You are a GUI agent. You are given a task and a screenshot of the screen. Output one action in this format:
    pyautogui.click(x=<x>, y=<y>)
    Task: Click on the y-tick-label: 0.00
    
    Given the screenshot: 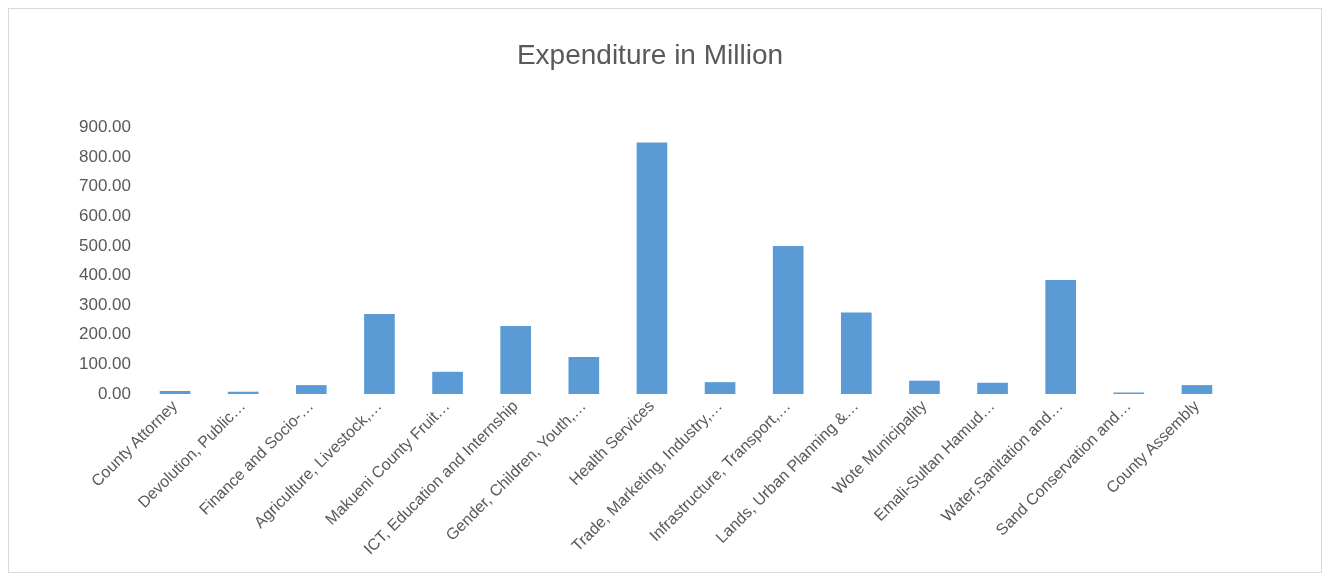 What is the action you would take?
    pyautogui.click(x=114, y=393)
    